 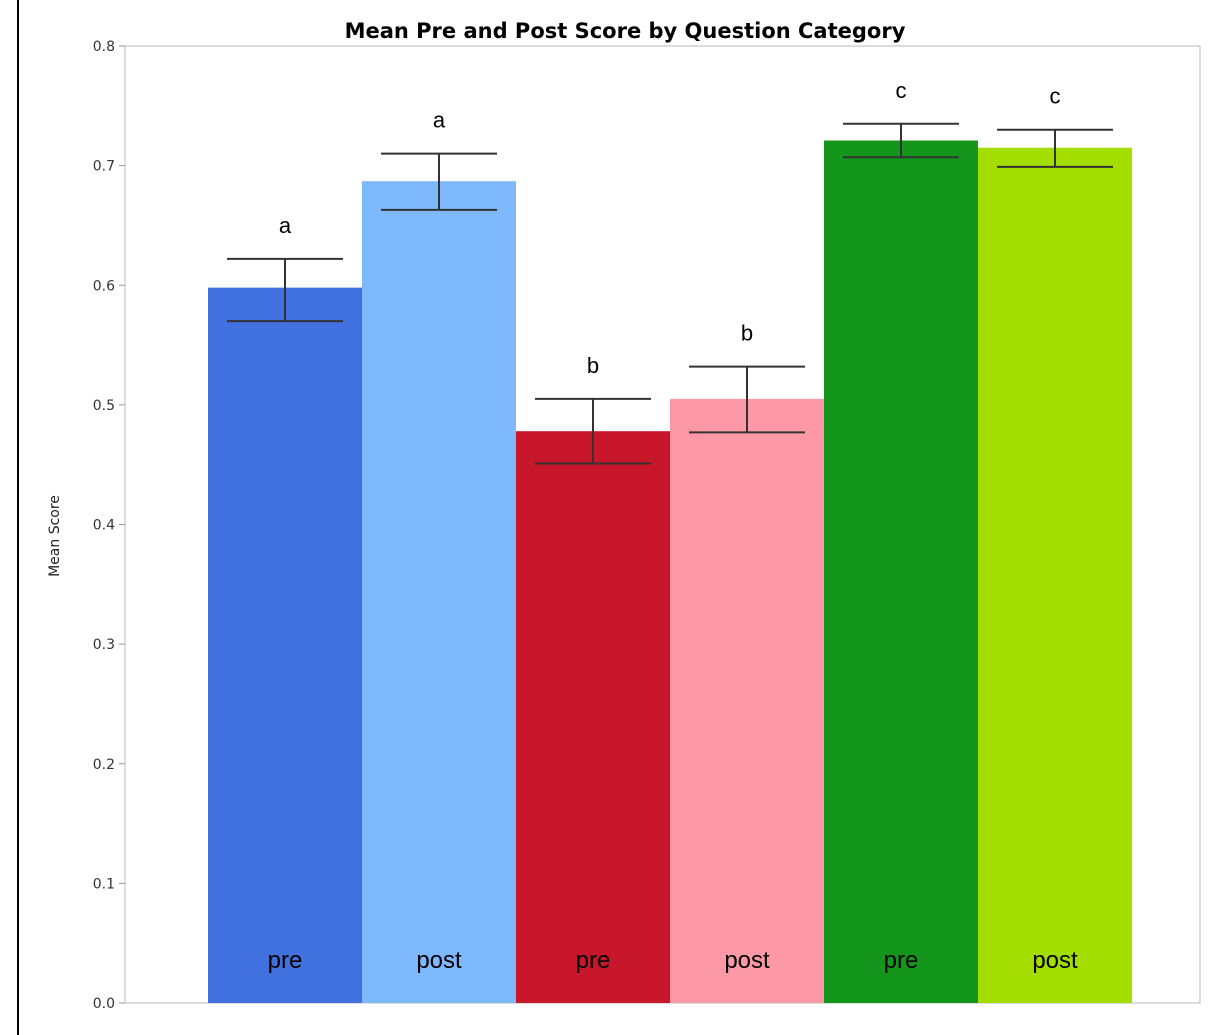 I want to click on y-tick-label: 0.0, so click(x=104, y=1004).